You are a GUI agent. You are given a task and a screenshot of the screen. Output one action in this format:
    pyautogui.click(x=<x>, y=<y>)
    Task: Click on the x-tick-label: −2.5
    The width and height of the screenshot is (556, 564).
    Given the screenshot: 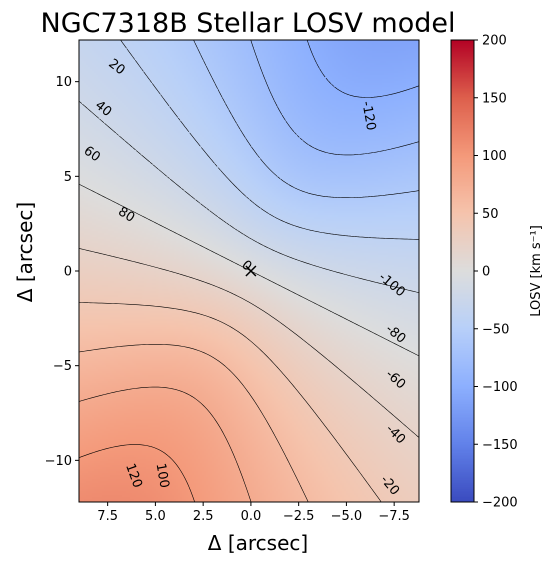 What is the action you would take?
    pyautogui.click(x=299, y=516)
    